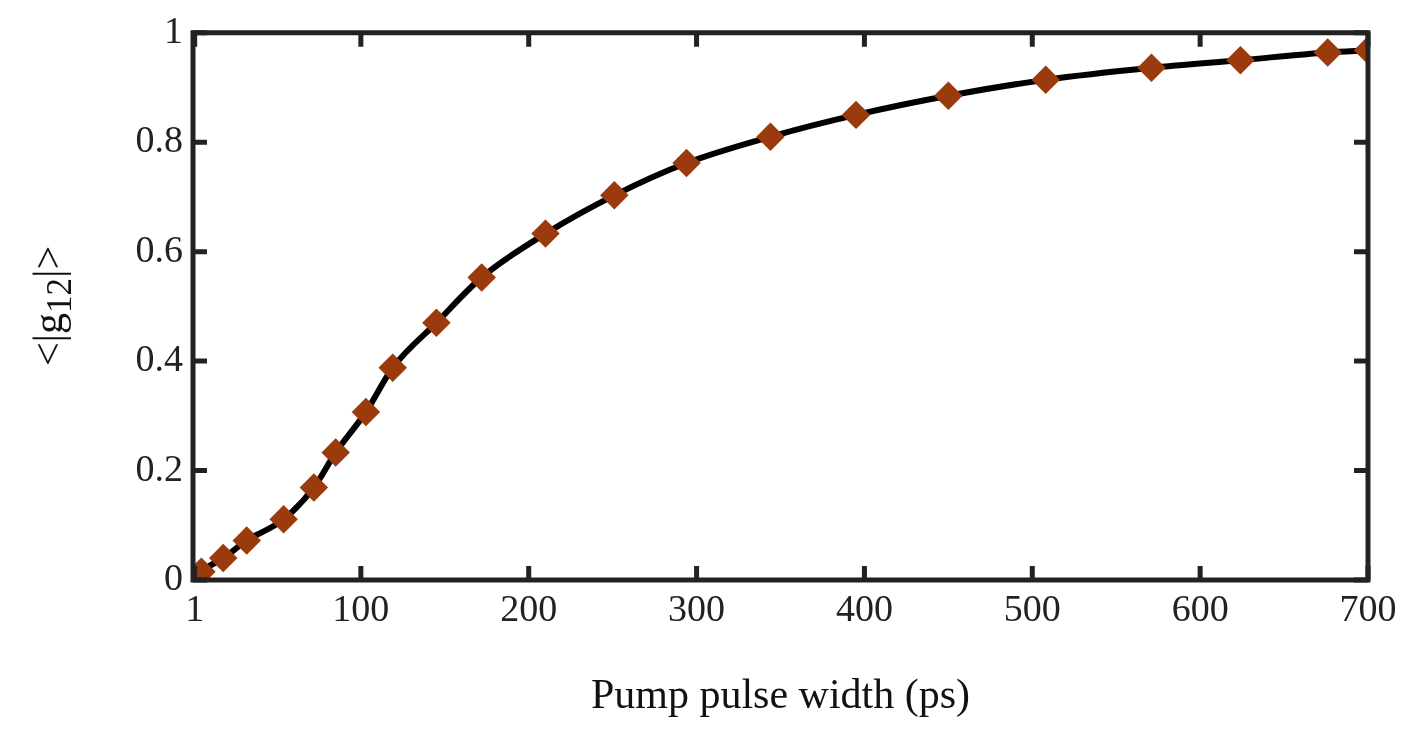  Describe the element at coordinates (159, 358) in the screenshot. I see `y-tick-label: 0.4` at that location.